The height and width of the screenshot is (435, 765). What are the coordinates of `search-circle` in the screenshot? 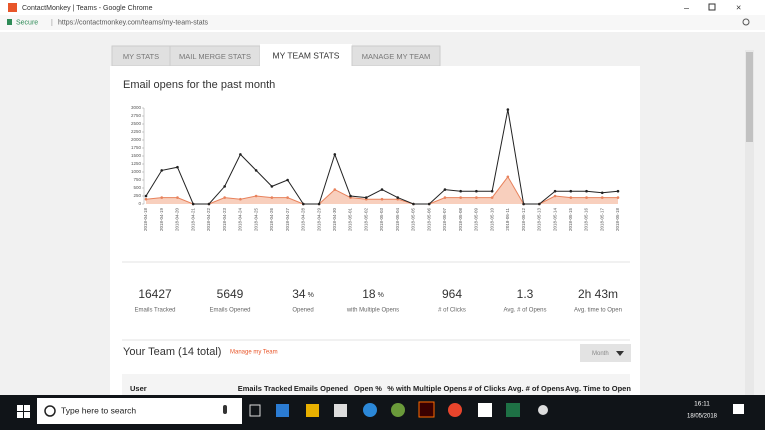 It's located at (50, 411).